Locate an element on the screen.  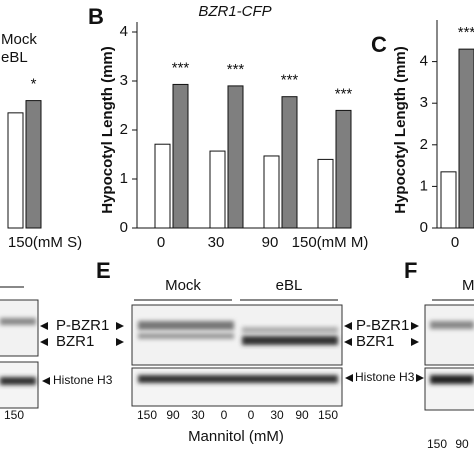
group-label: M is located at coordinates (468, 285).